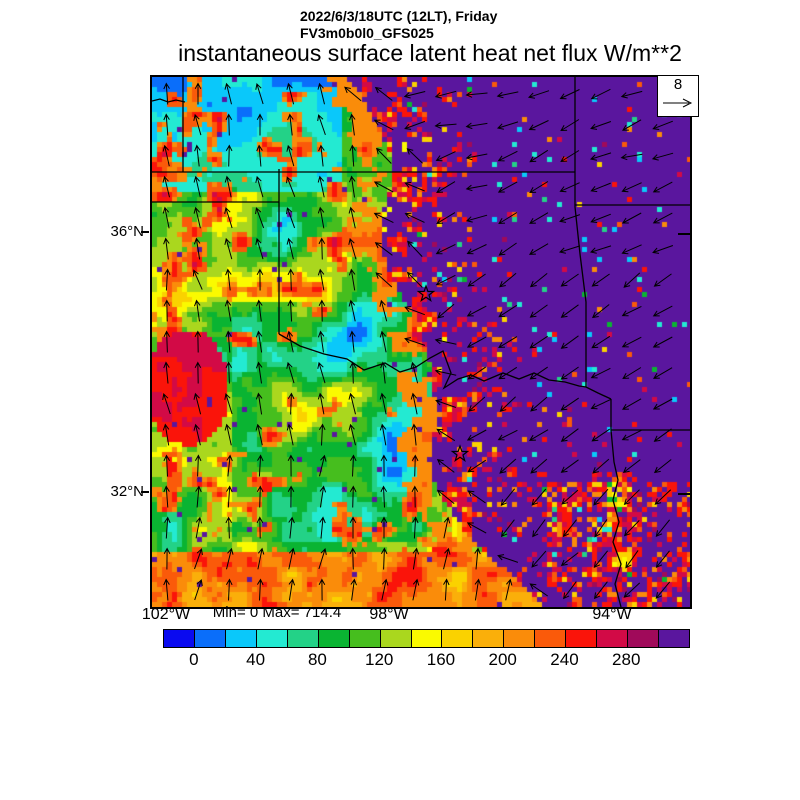 This screenshot has width=800, height=800. I want to click on lon-tick-label: 98°W, so click(389, 614).